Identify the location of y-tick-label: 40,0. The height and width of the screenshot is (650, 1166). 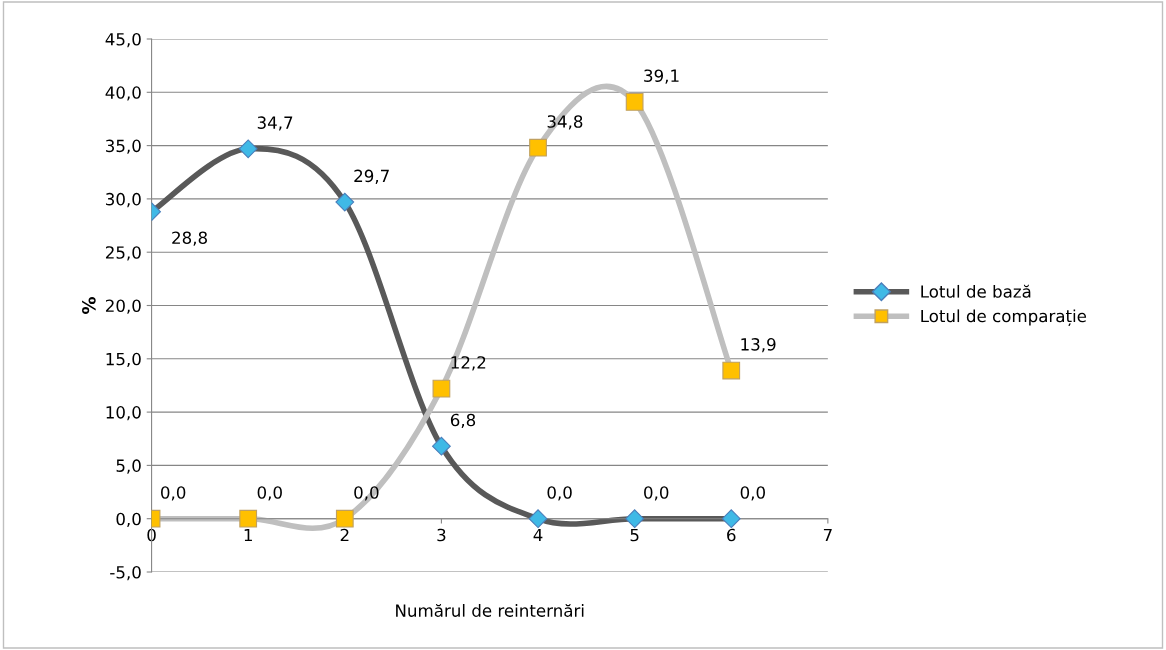
(123, 93).